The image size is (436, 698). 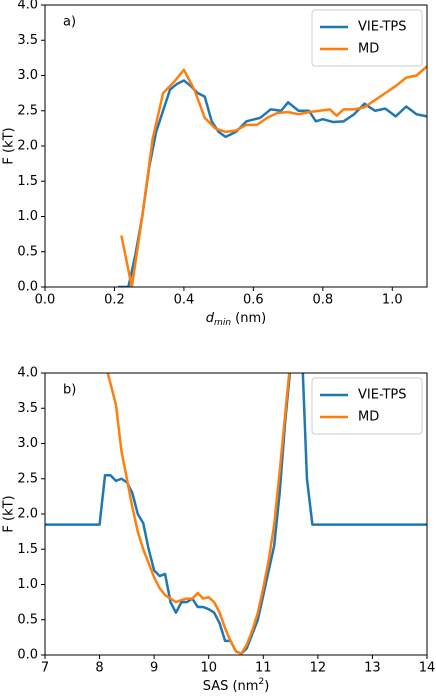 I want to click on x-axis-label: SAS (nm2), so click(x=236, y=685).